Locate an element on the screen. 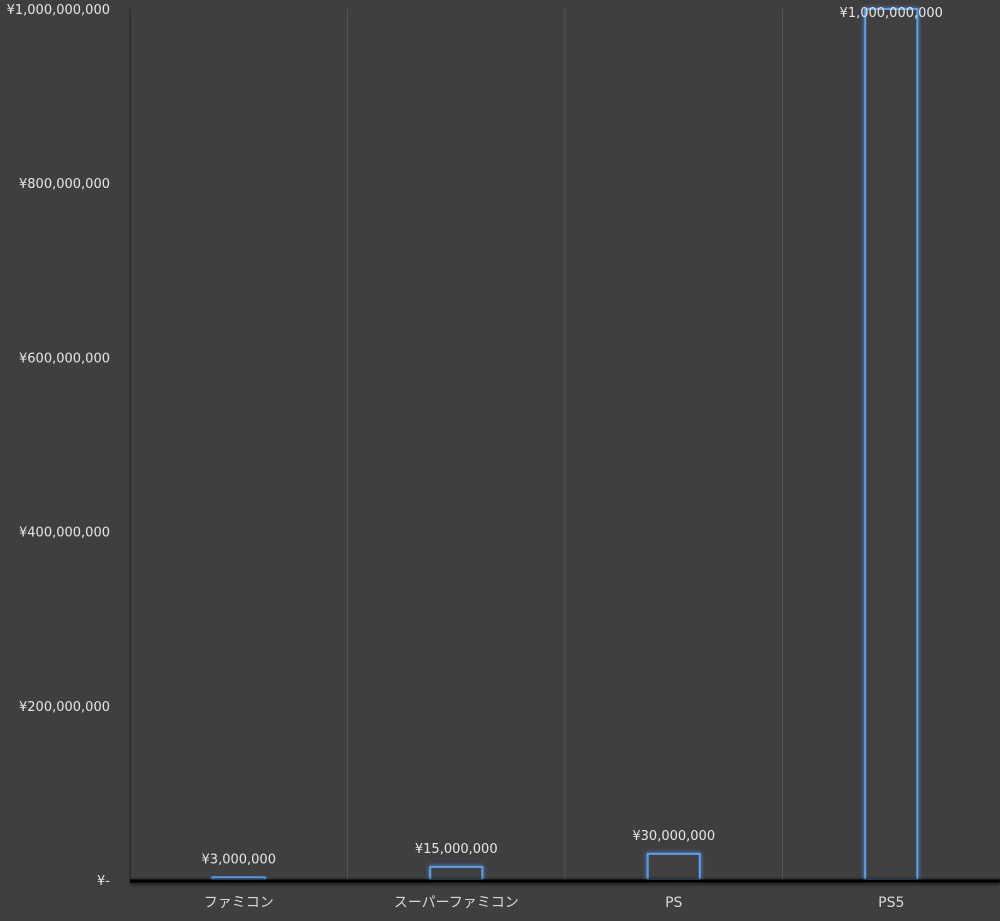  axis-layer is located at coordinates (565, 882).